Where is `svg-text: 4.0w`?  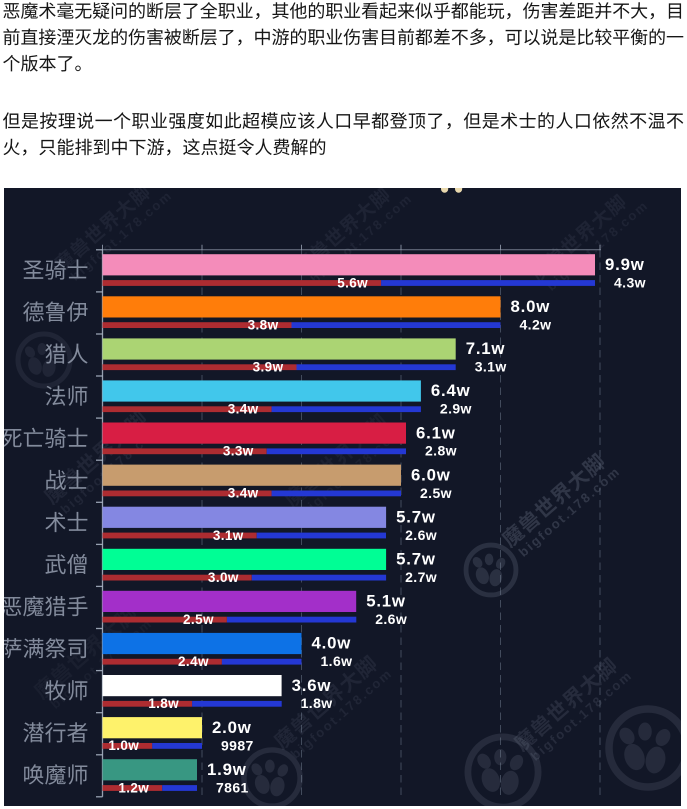 svg-text: 4.0w is located at coordinates (332, 643).